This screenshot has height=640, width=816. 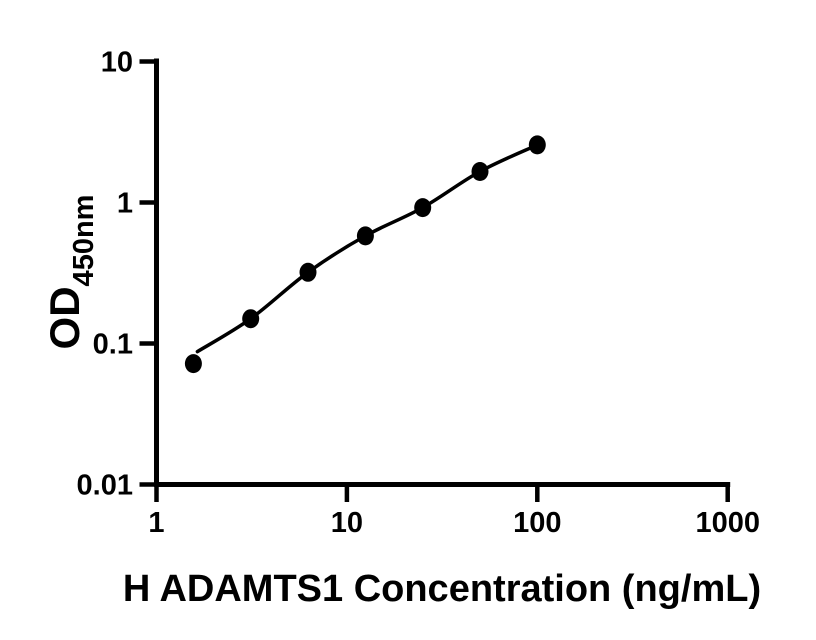 I want to click on y-tick-label: 1, so click(x=125, y=204).